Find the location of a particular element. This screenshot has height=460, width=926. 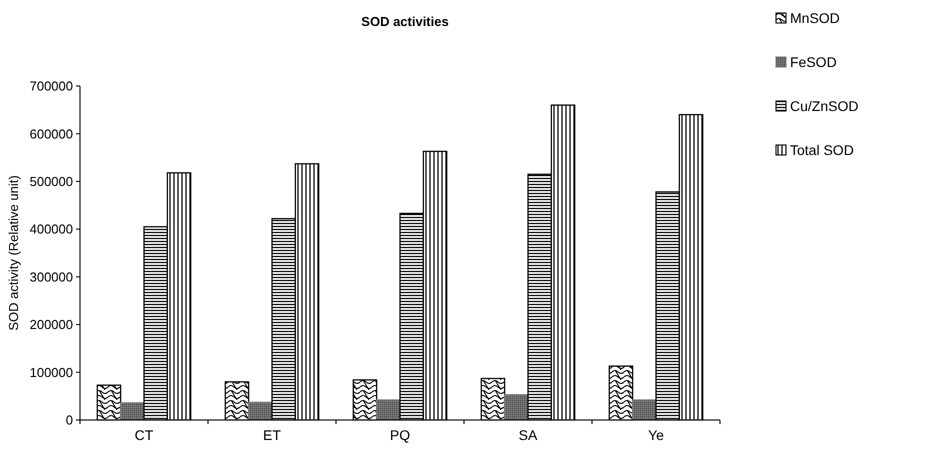

x-tick-label: SA is located at coordinates (528, 435).